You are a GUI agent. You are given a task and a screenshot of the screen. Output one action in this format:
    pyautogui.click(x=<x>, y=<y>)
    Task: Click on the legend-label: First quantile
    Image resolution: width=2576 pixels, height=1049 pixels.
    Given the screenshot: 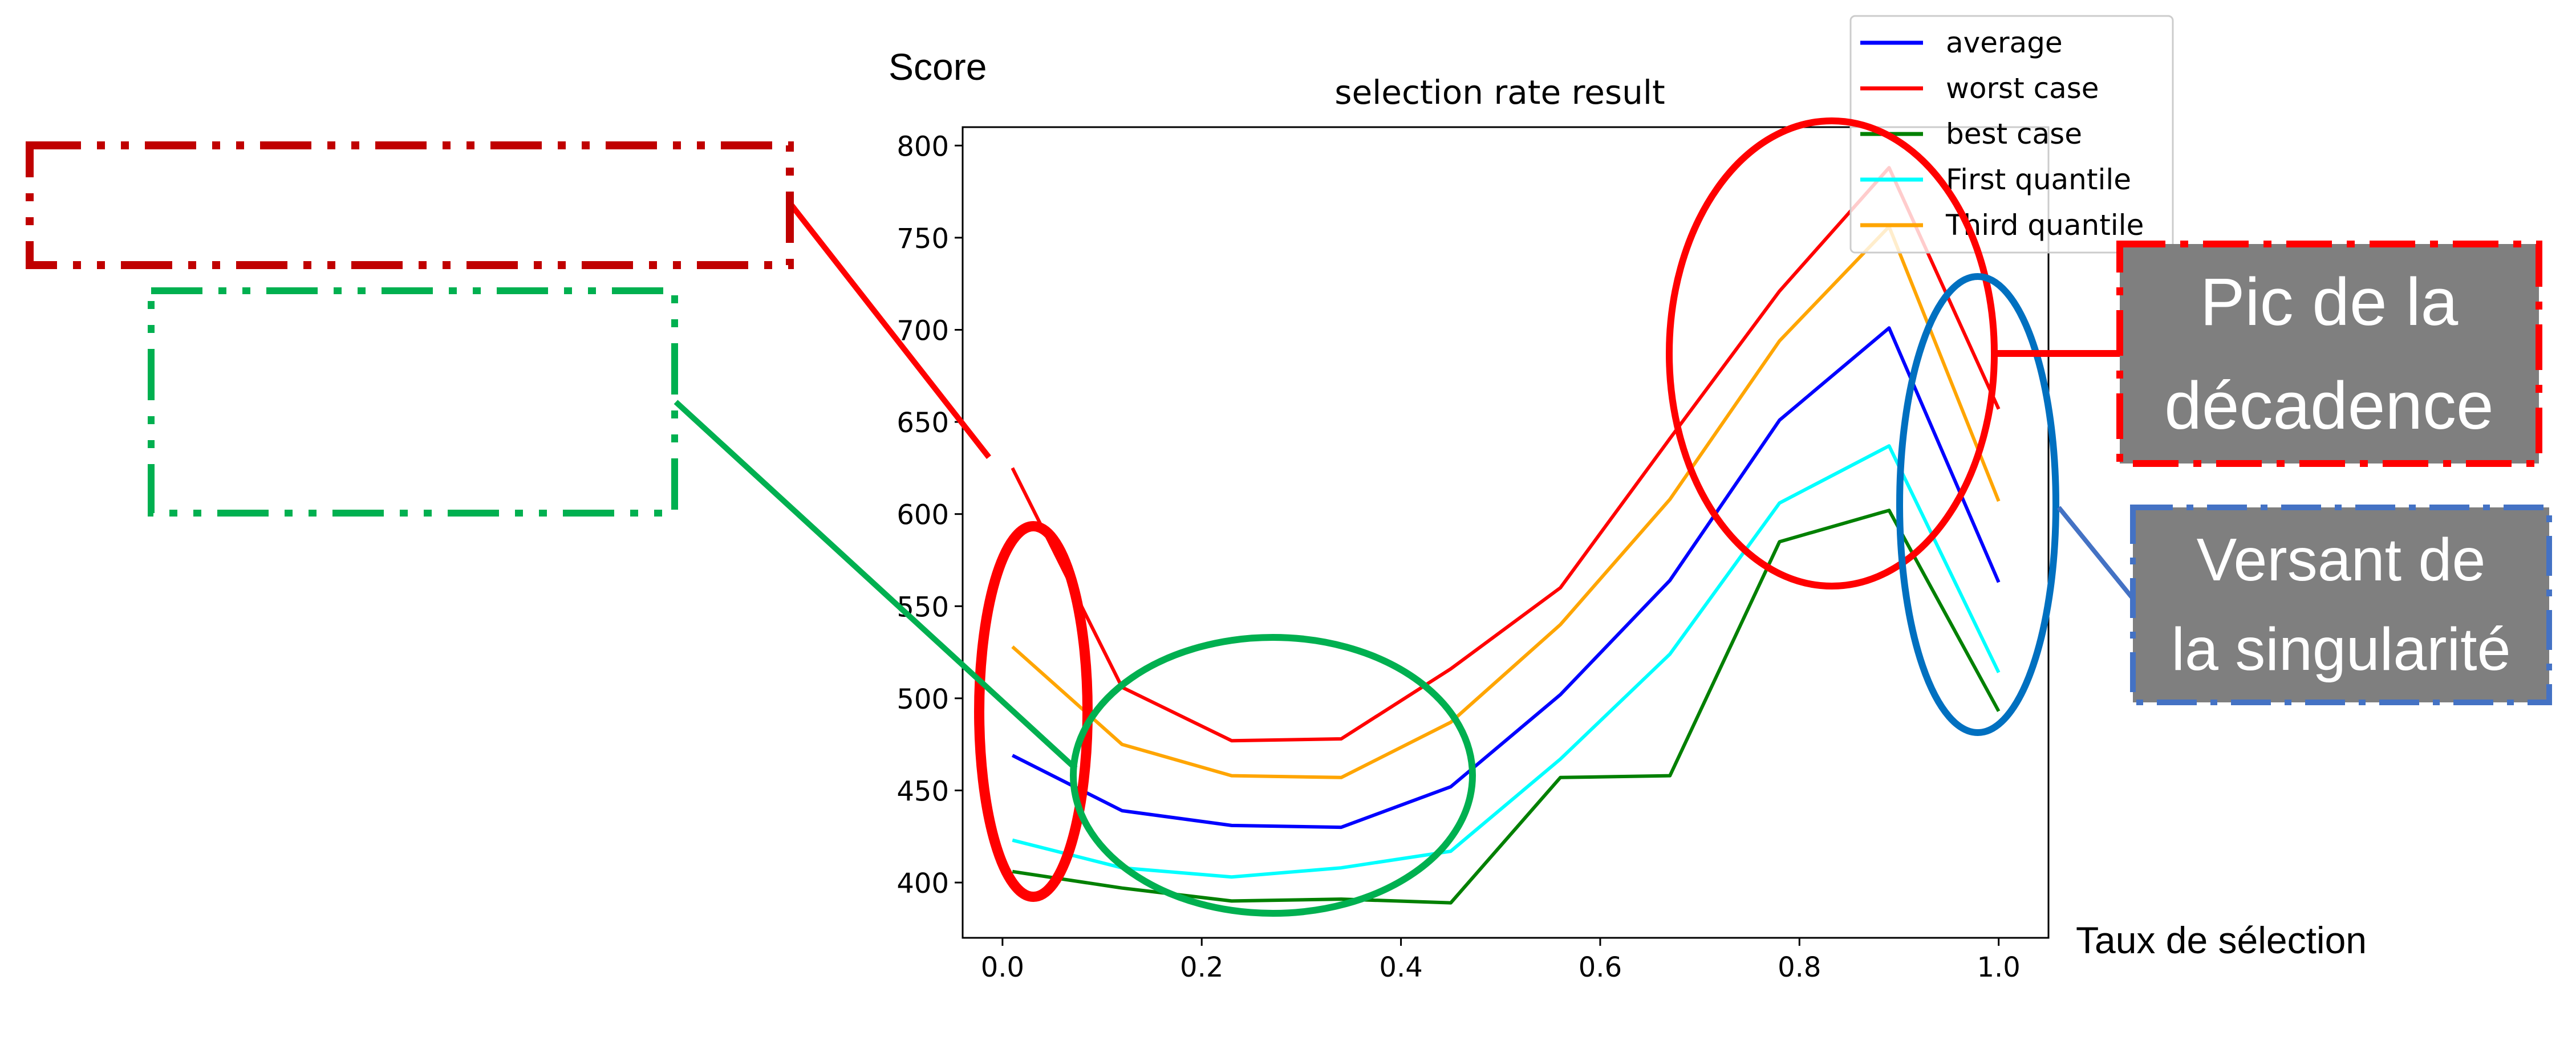 What is the action you would take?
    pyautogui.click(x=2039, y=179)
    